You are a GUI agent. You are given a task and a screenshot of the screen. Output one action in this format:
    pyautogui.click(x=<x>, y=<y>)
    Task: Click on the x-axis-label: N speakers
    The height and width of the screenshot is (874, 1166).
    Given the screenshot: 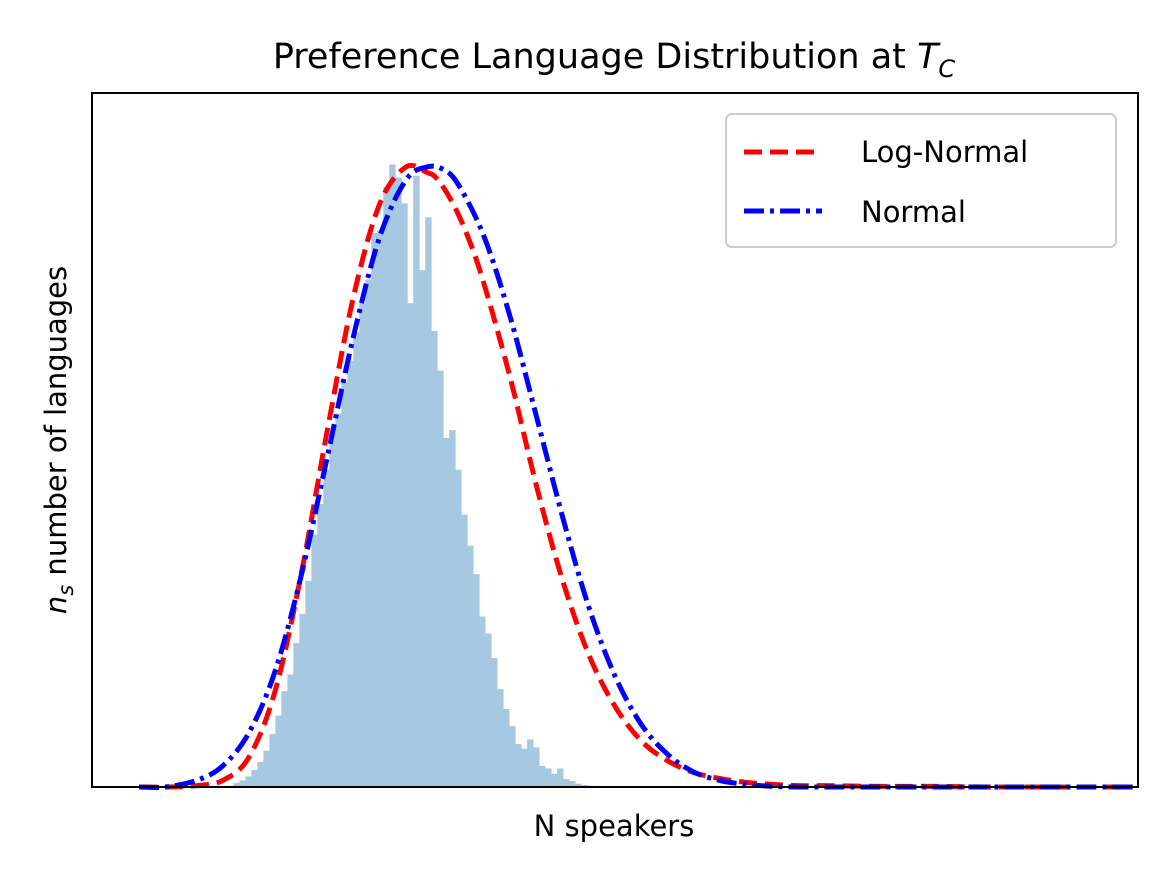 What is the action you would take?
    pyautogui.click(x=614, y=826)
    